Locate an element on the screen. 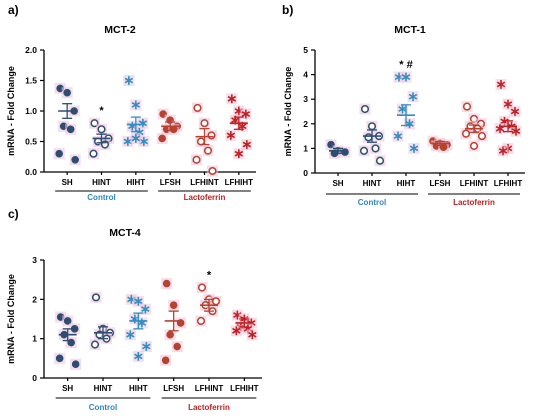 Image resolution: width=550 pixels, height=420 pixels. y-tick-label: 0 is located at coordinates (34, 378).